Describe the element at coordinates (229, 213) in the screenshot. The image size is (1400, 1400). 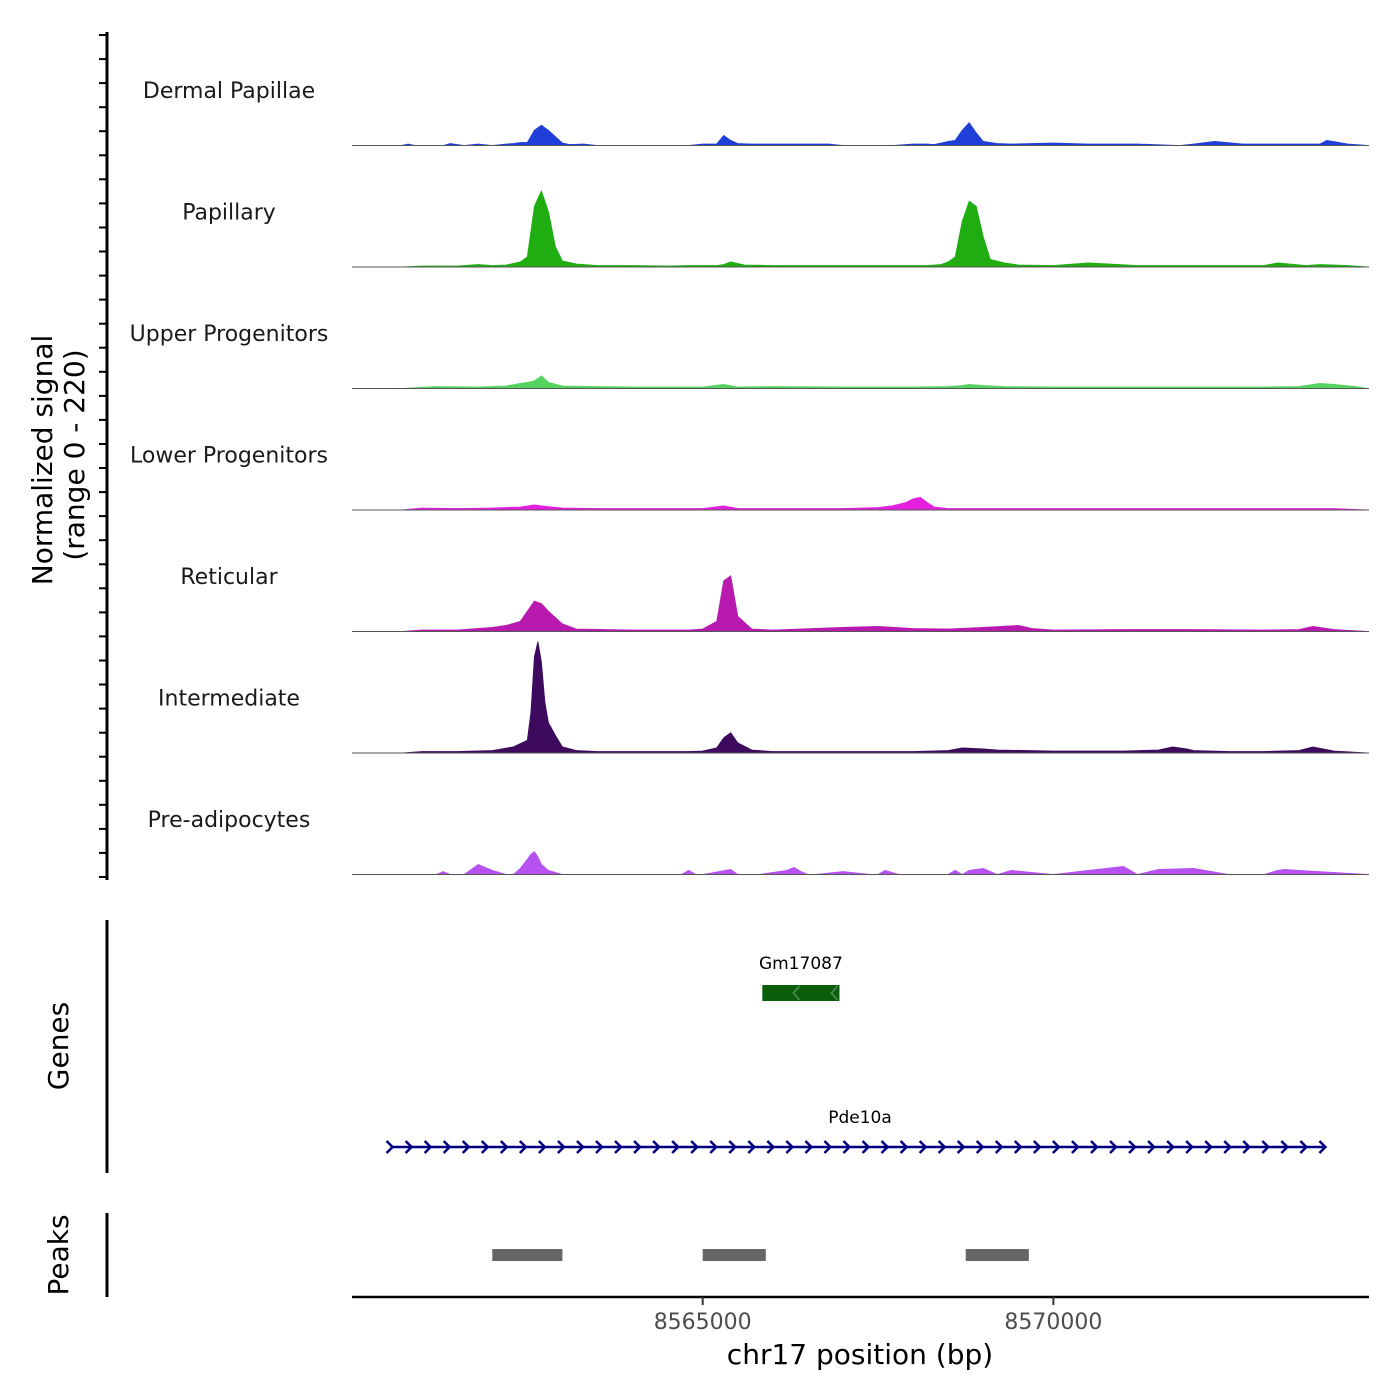
I see `track-label: Papillary` at that location.